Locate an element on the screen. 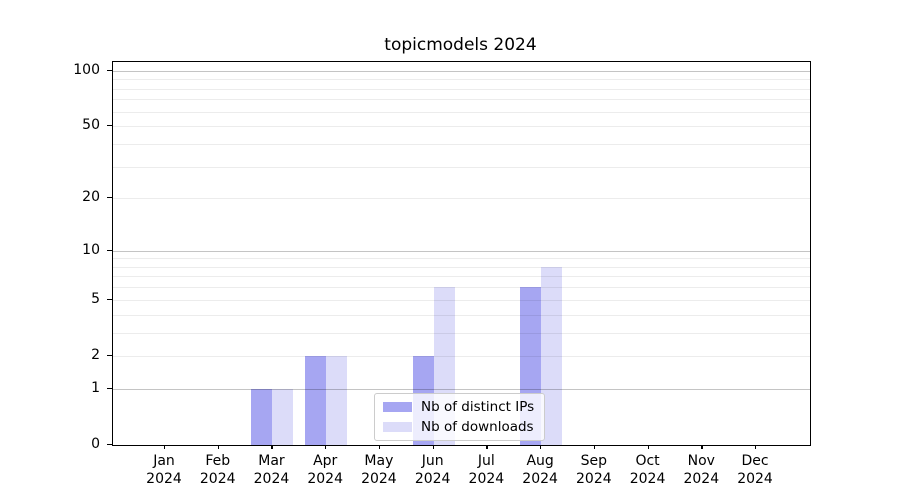 The image size is (900, 500). y-tick-label: 2 is located at coordinates (95, 354).